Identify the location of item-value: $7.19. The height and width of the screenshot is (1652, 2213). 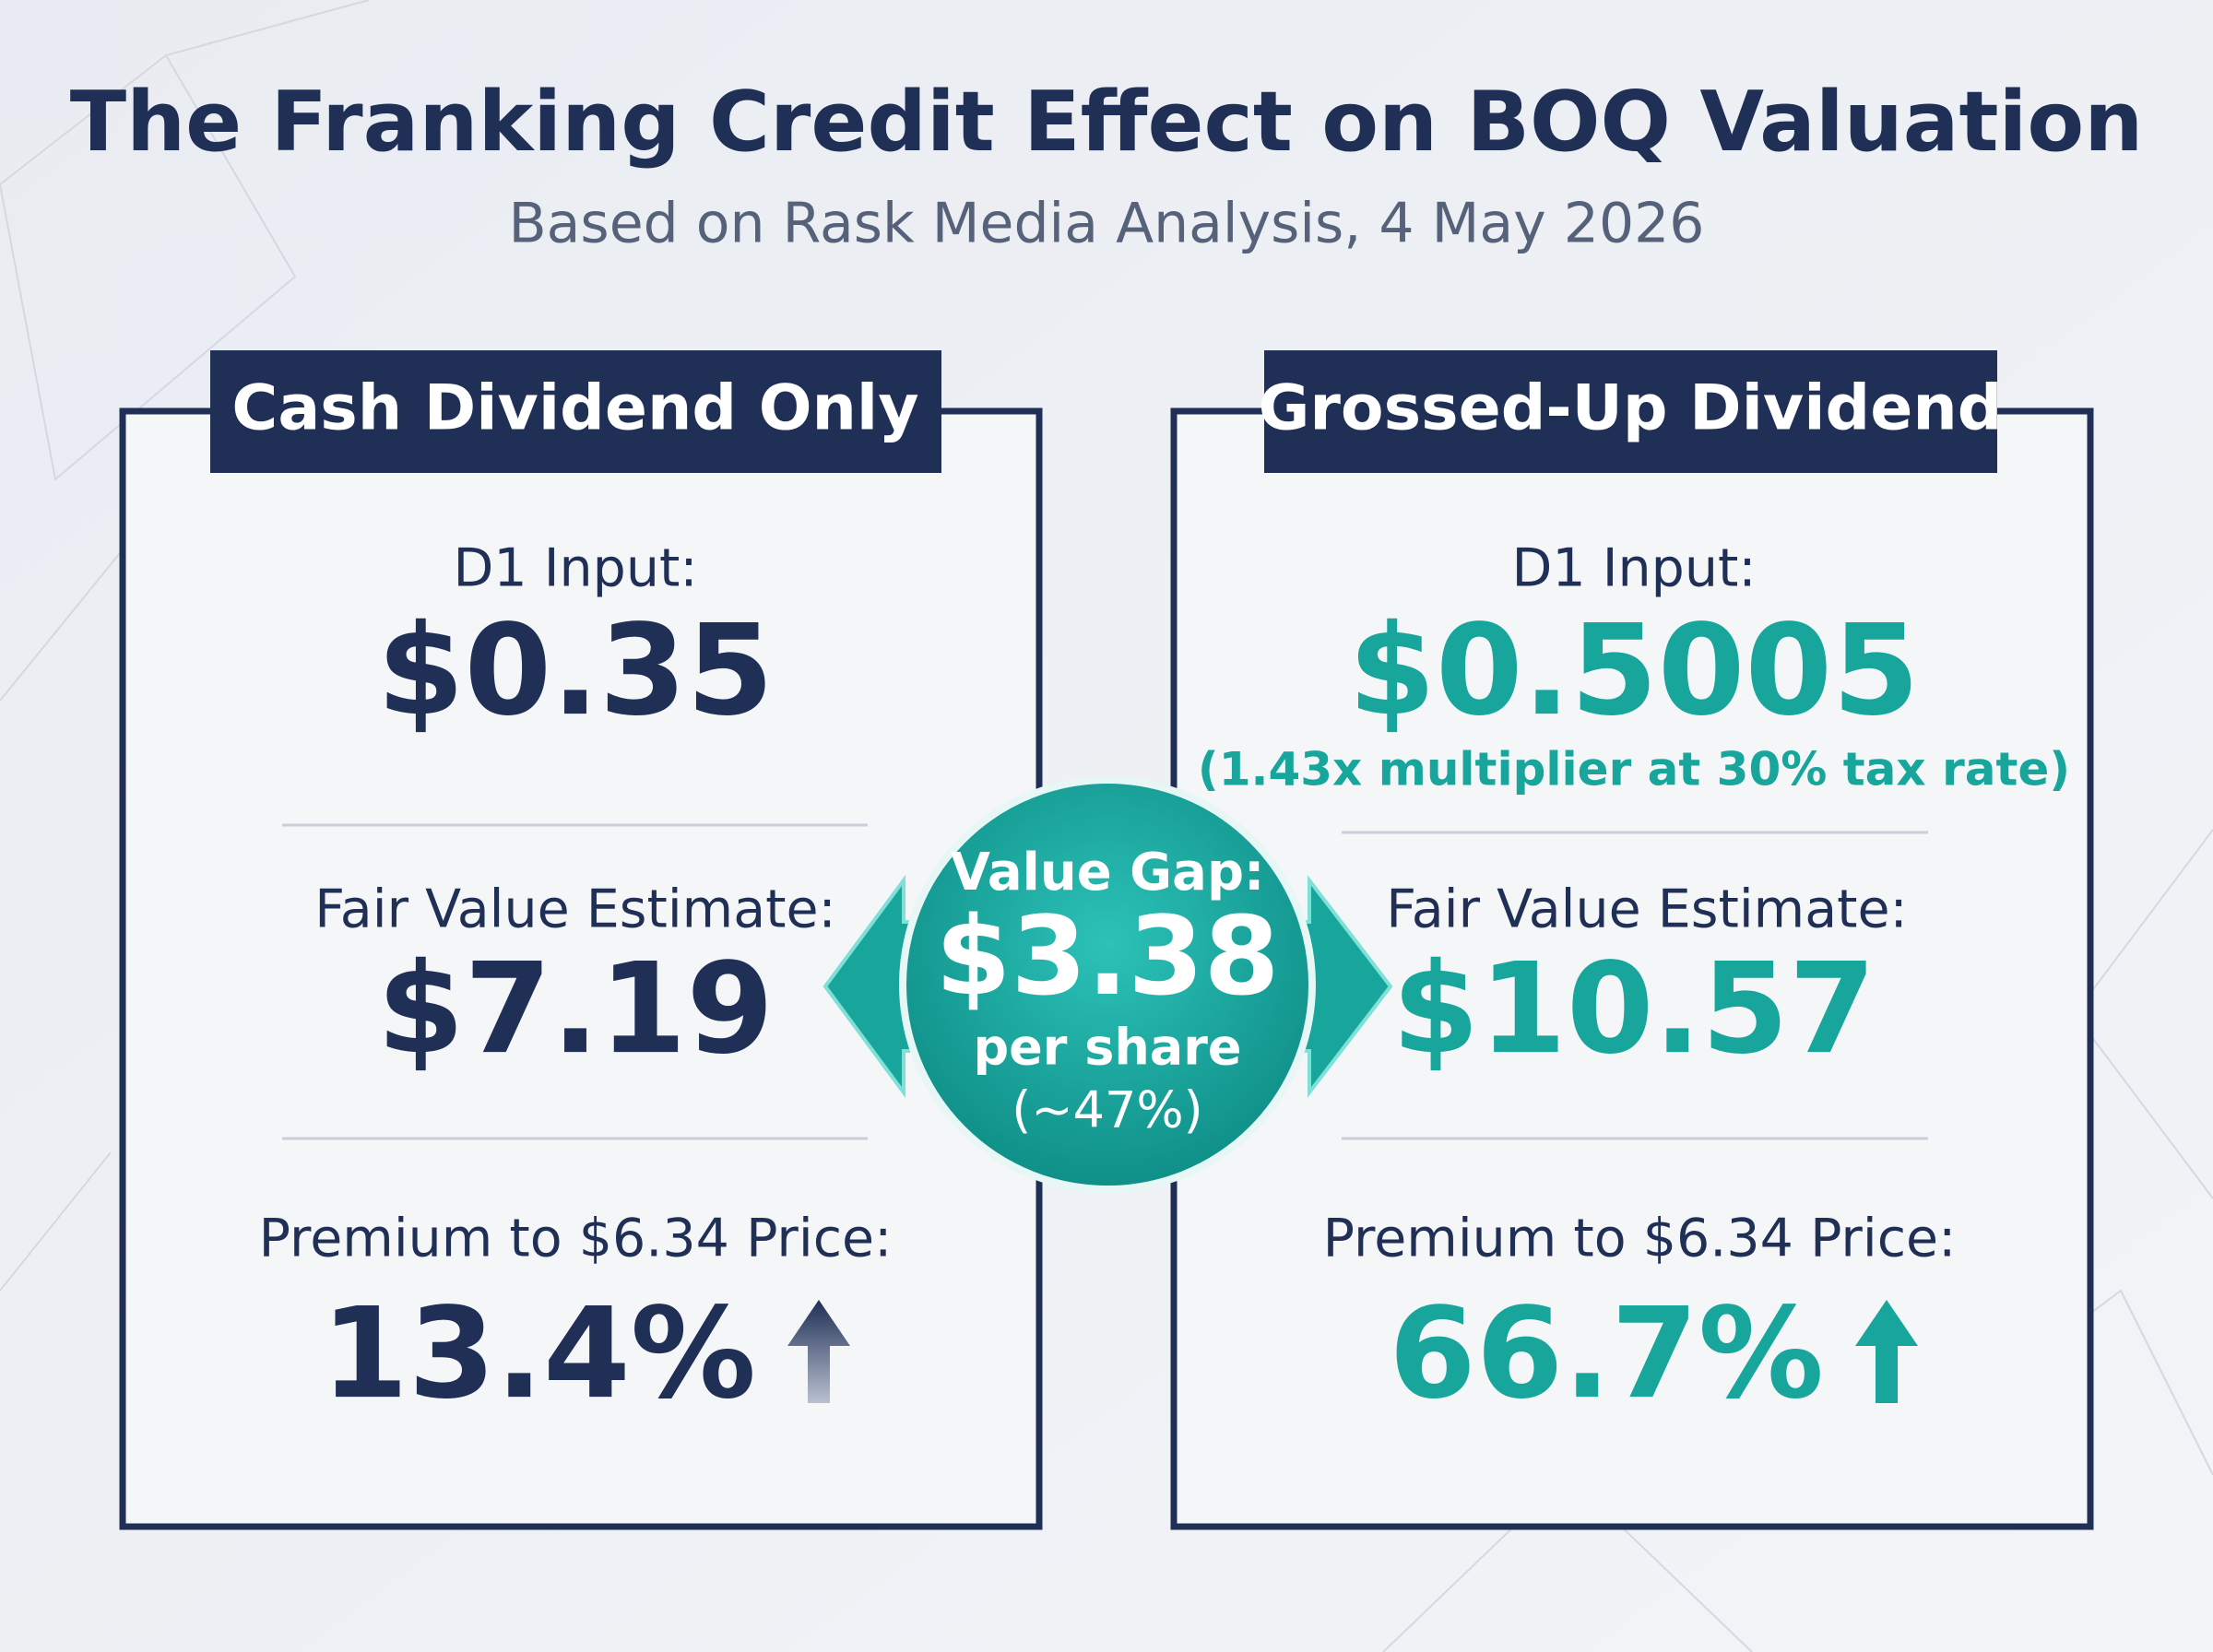
(575, 1009).